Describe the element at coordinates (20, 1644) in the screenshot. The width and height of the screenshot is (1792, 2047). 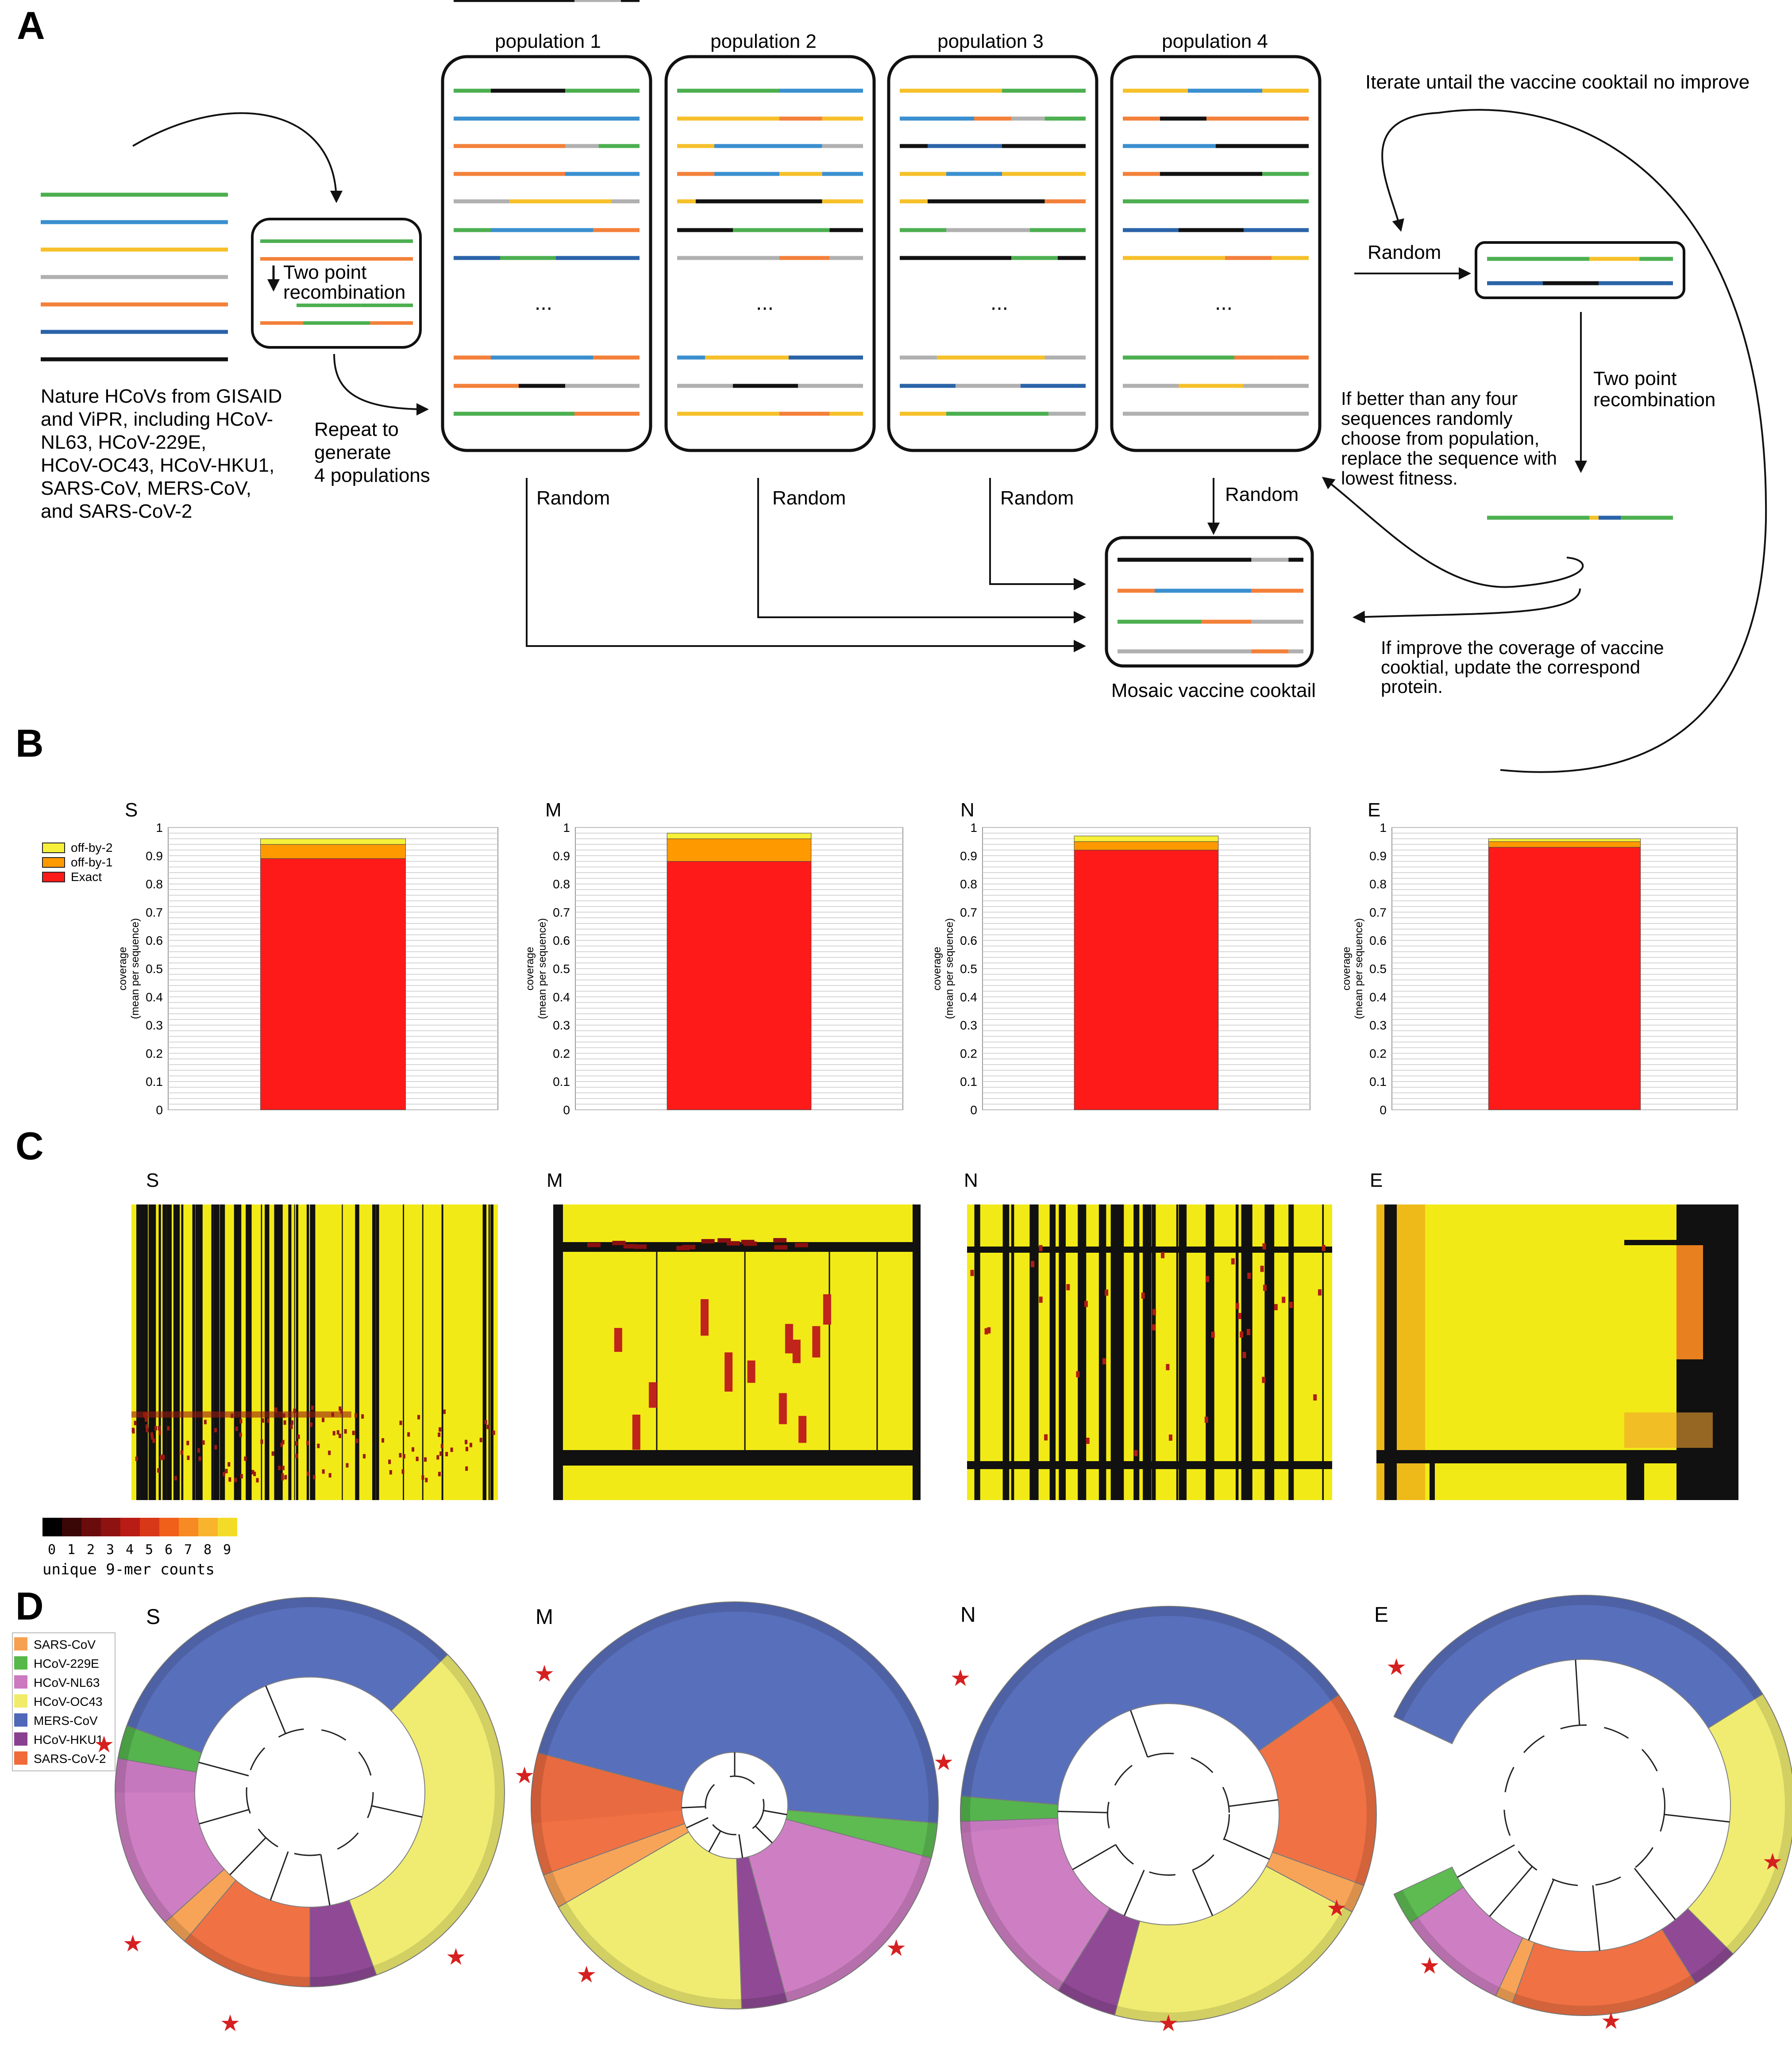
I see `tree-legend-swatch` at that location.